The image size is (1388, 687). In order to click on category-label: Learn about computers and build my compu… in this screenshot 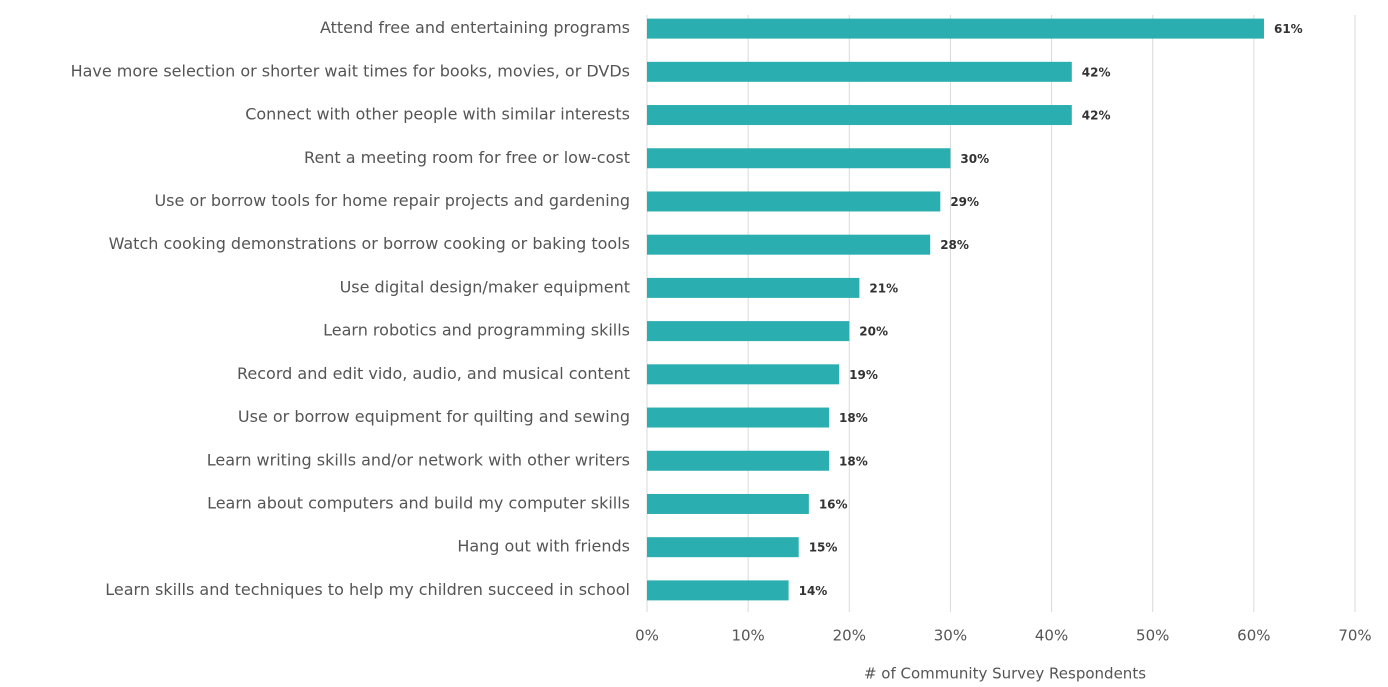, I will do `click(418, 502)`.